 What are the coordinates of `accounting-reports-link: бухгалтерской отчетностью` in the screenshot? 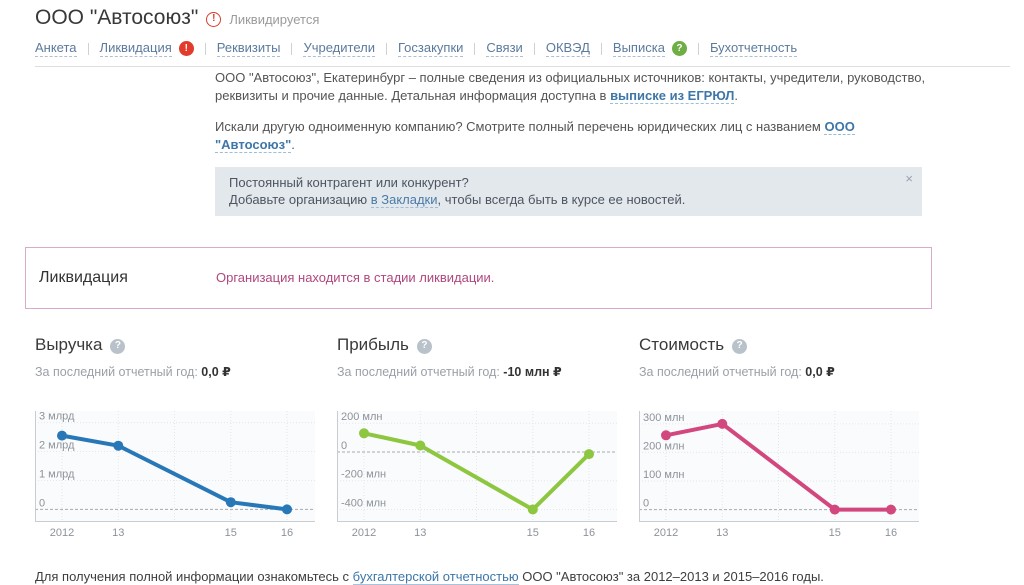 It's located at (435, 577).